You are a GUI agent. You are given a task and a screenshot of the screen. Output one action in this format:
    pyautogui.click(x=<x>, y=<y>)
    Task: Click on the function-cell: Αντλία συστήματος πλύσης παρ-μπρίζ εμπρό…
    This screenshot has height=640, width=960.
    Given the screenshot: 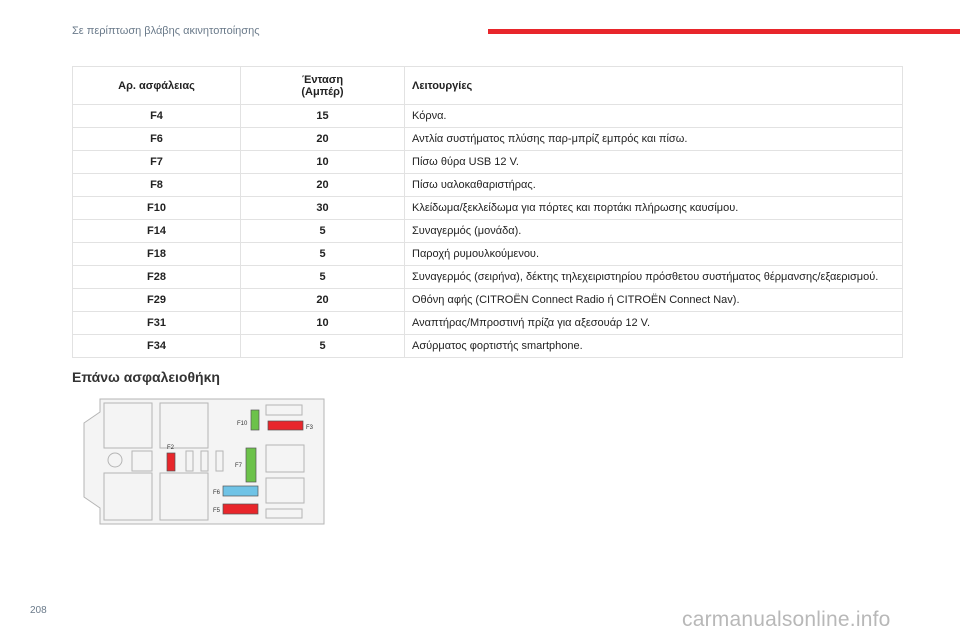 What is the action you would take?
    pyautogui.click(x=653, y=139)
    